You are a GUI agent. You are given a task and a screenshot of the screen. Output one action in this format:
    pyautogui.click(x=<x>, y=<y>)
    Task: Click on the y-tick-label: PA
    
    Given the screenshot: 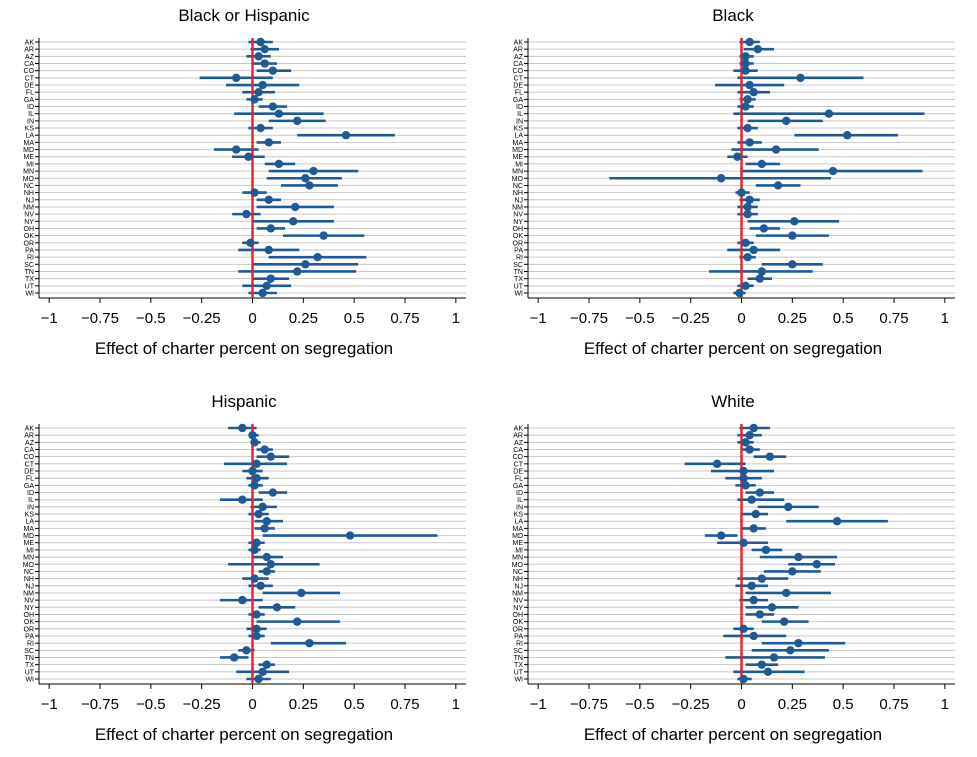 What is the action you would take?
    pyautogui.click(x=518, y=250)
    